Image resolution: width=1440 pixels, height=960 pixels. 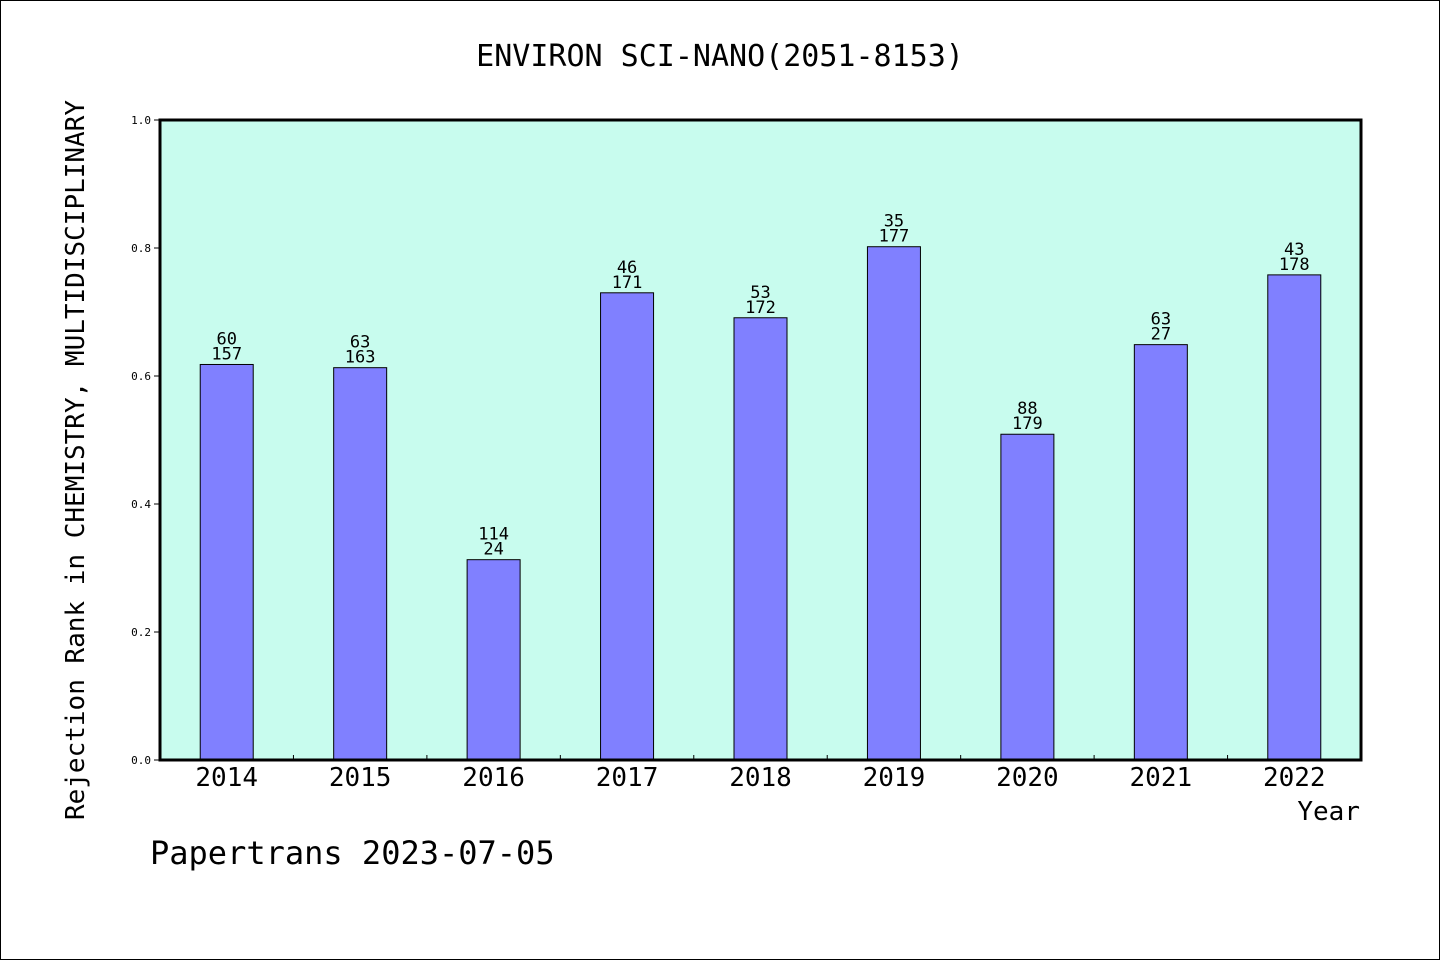 I want to click on y-tick-label: 0.8, so click(x=141, y=248).